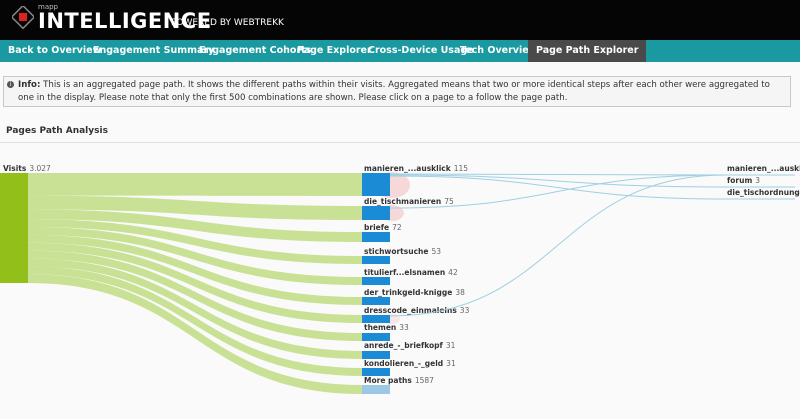 The image size is (800, 419). What do you see at coordinates (404, 345) in the screenshot?
I see `page-label-name: anrede_-_briefkopf` at bounding box center [404, 345].